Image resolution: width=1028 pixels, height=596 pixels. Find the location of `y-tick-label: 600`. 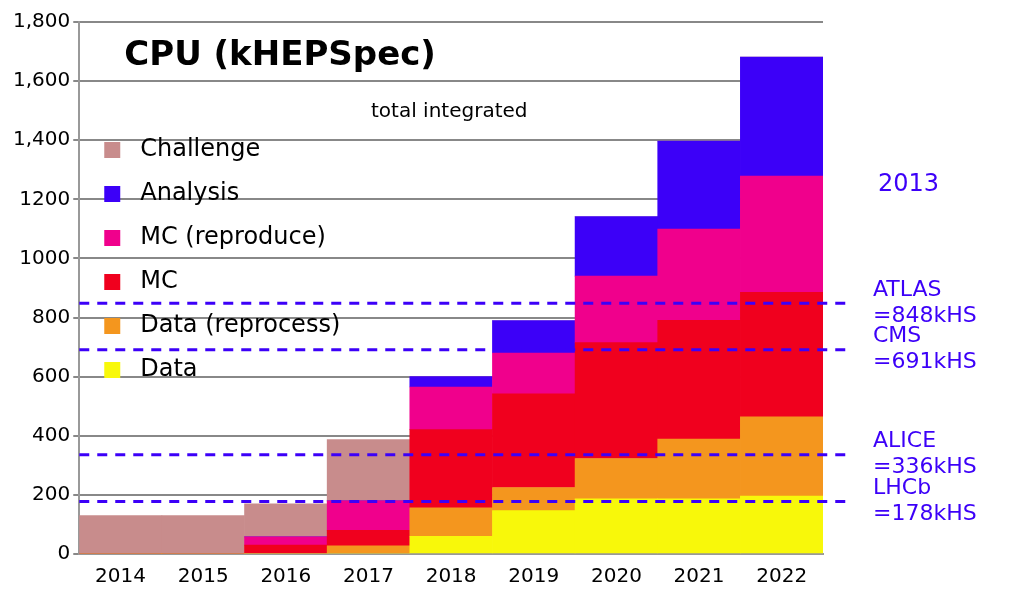

y-tick-label: 600 is located at coordinates (51, 374).